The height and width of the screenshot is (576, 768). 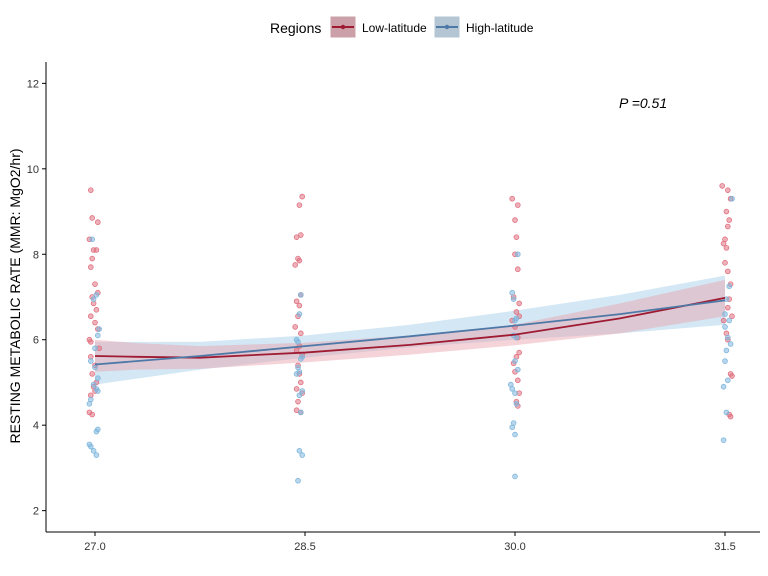 I want to click on y-tick-label: 2, so click(x=36, y=512).